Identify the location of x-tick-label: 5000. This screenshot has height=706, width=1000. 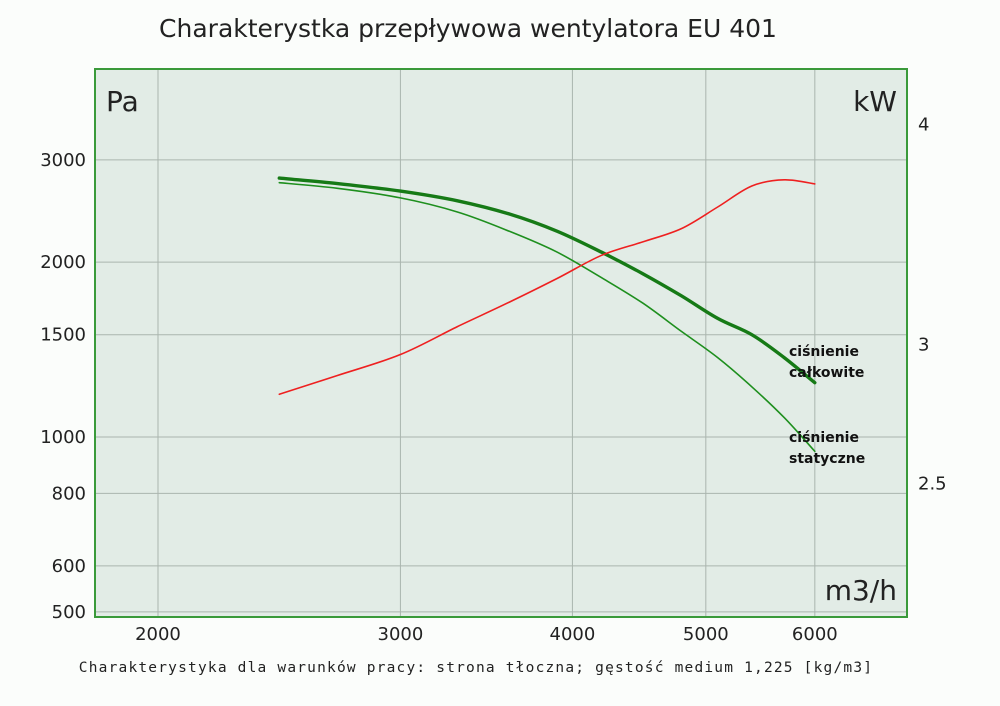
(706, 634).